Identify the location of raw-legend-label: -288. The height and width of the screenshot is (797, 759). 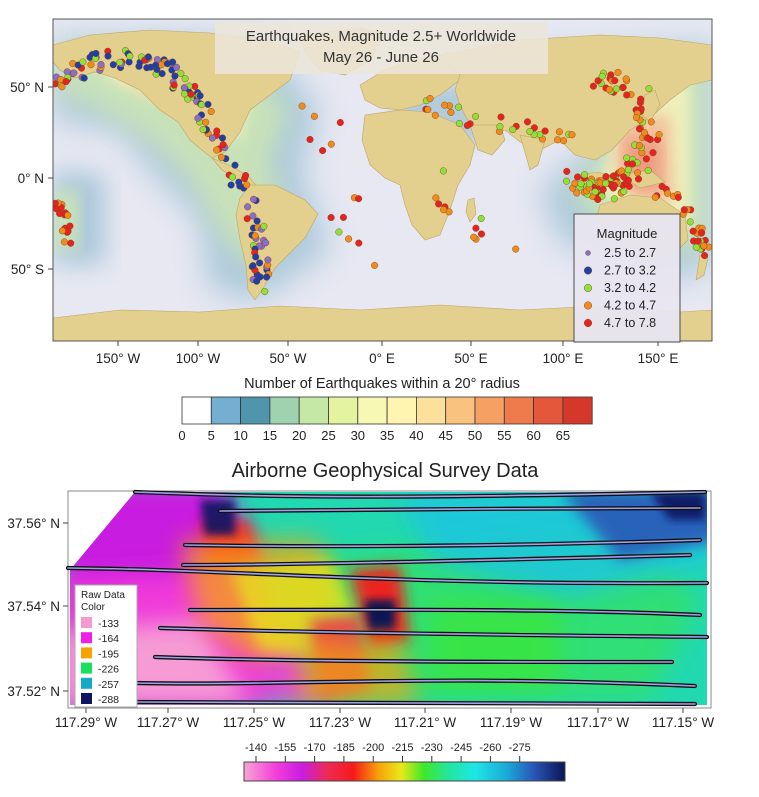
(108, 700).